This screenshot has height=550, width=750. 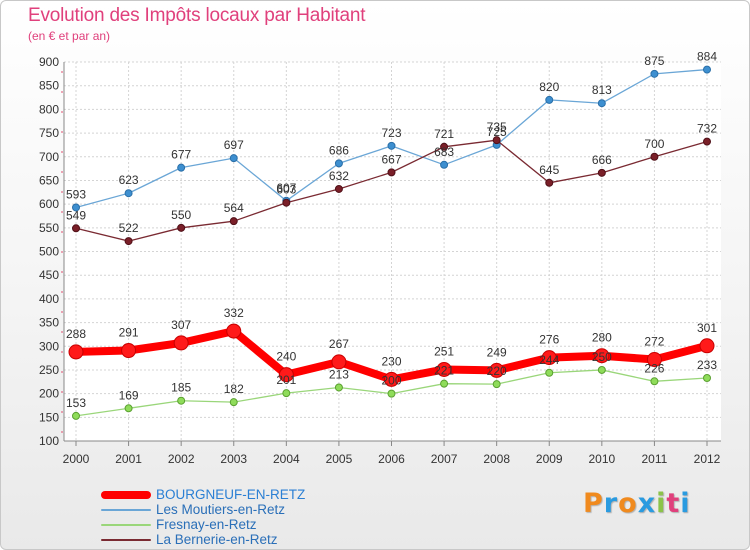 I want to click on y-tick-label: 150, so click(x=49, y=417).